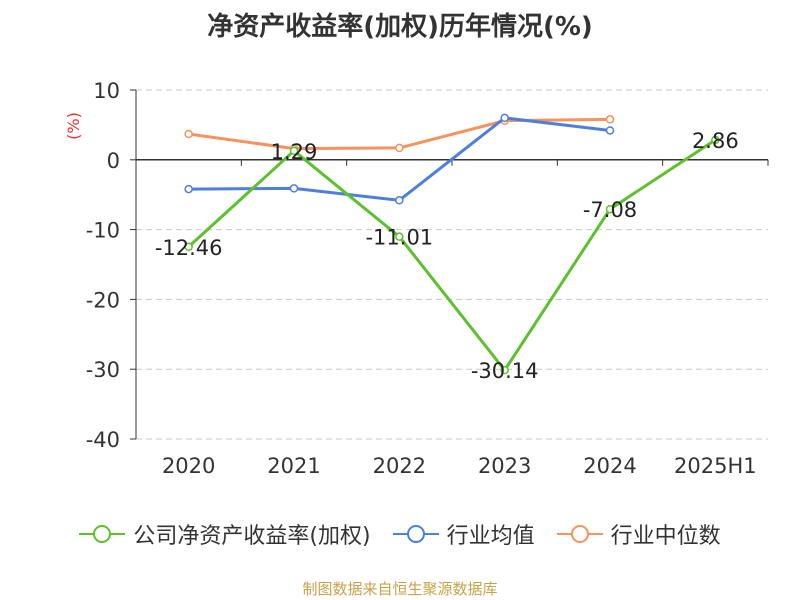  What do you see at coordinates (103, 231) in the screenshot?
I see `y-tick-label: -10` at bounding box center [103, 231].